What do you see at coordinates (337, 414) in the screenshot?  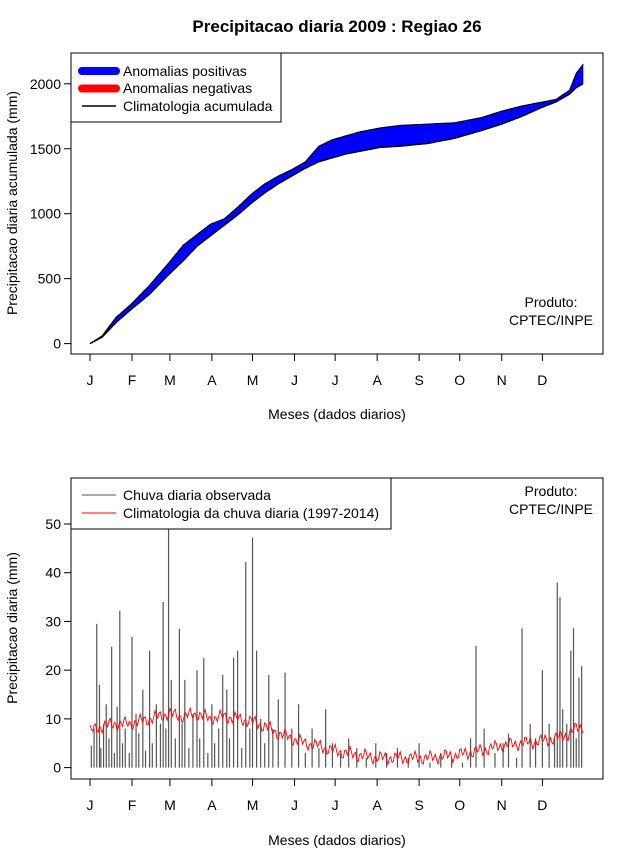 I see `top-x-axis-label: Meses (dados diarios)` at bounding box center [337, 414].